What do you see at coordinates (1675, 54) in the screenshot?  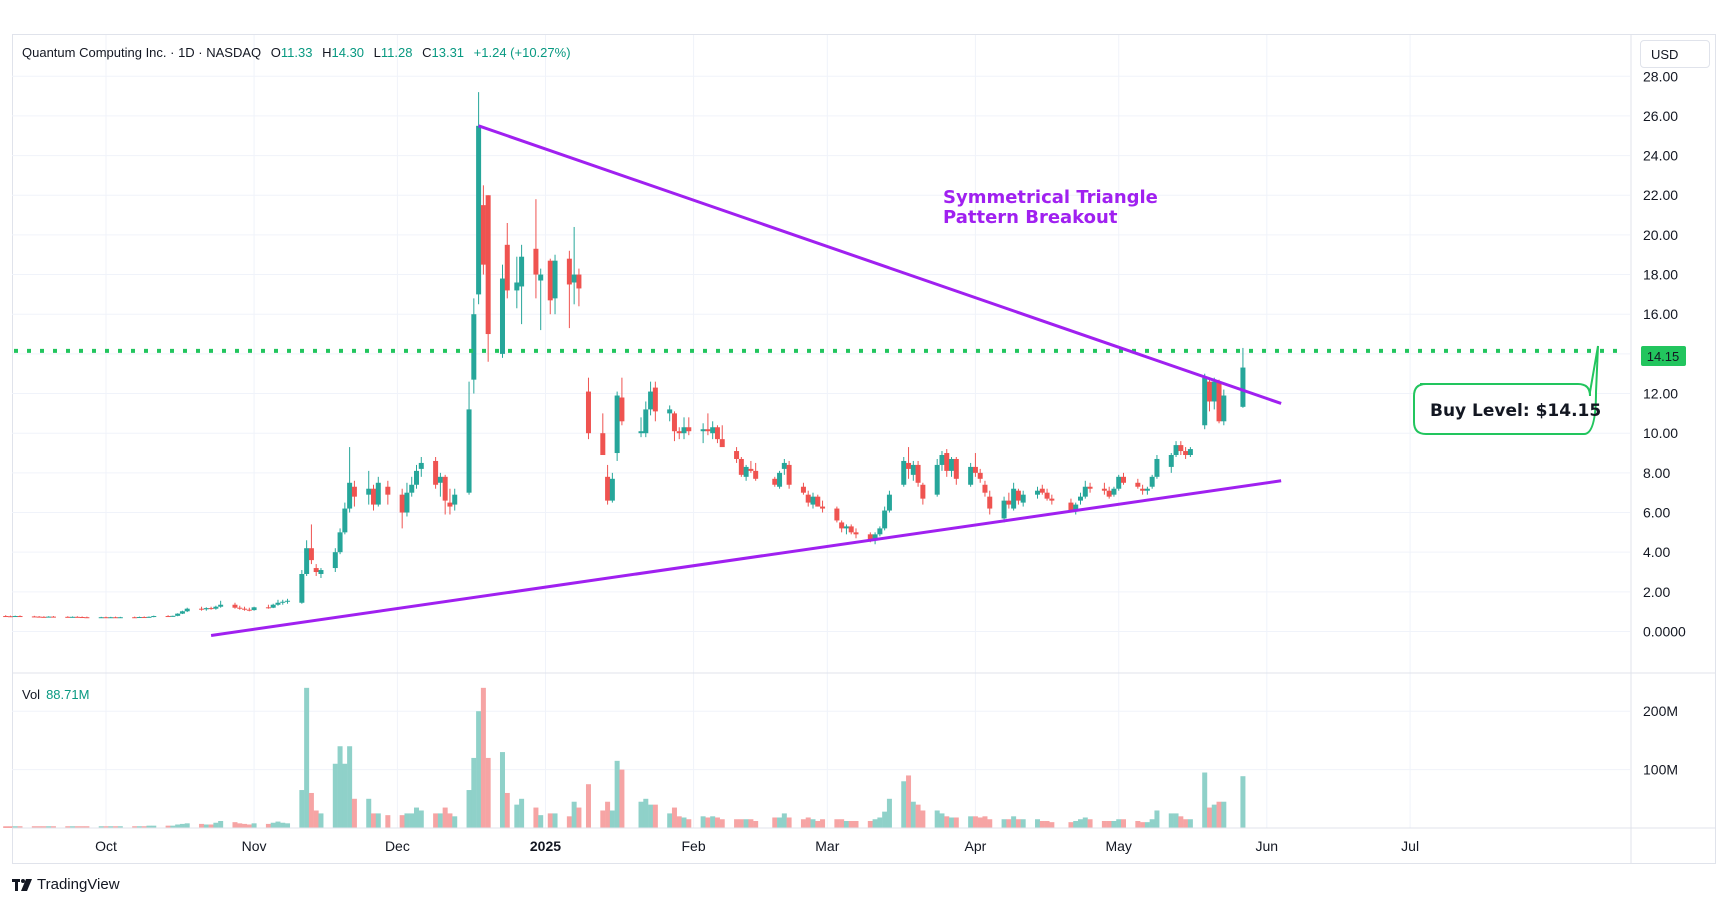 I see `currency-selector: USD` at bounding box center [1675, 54].